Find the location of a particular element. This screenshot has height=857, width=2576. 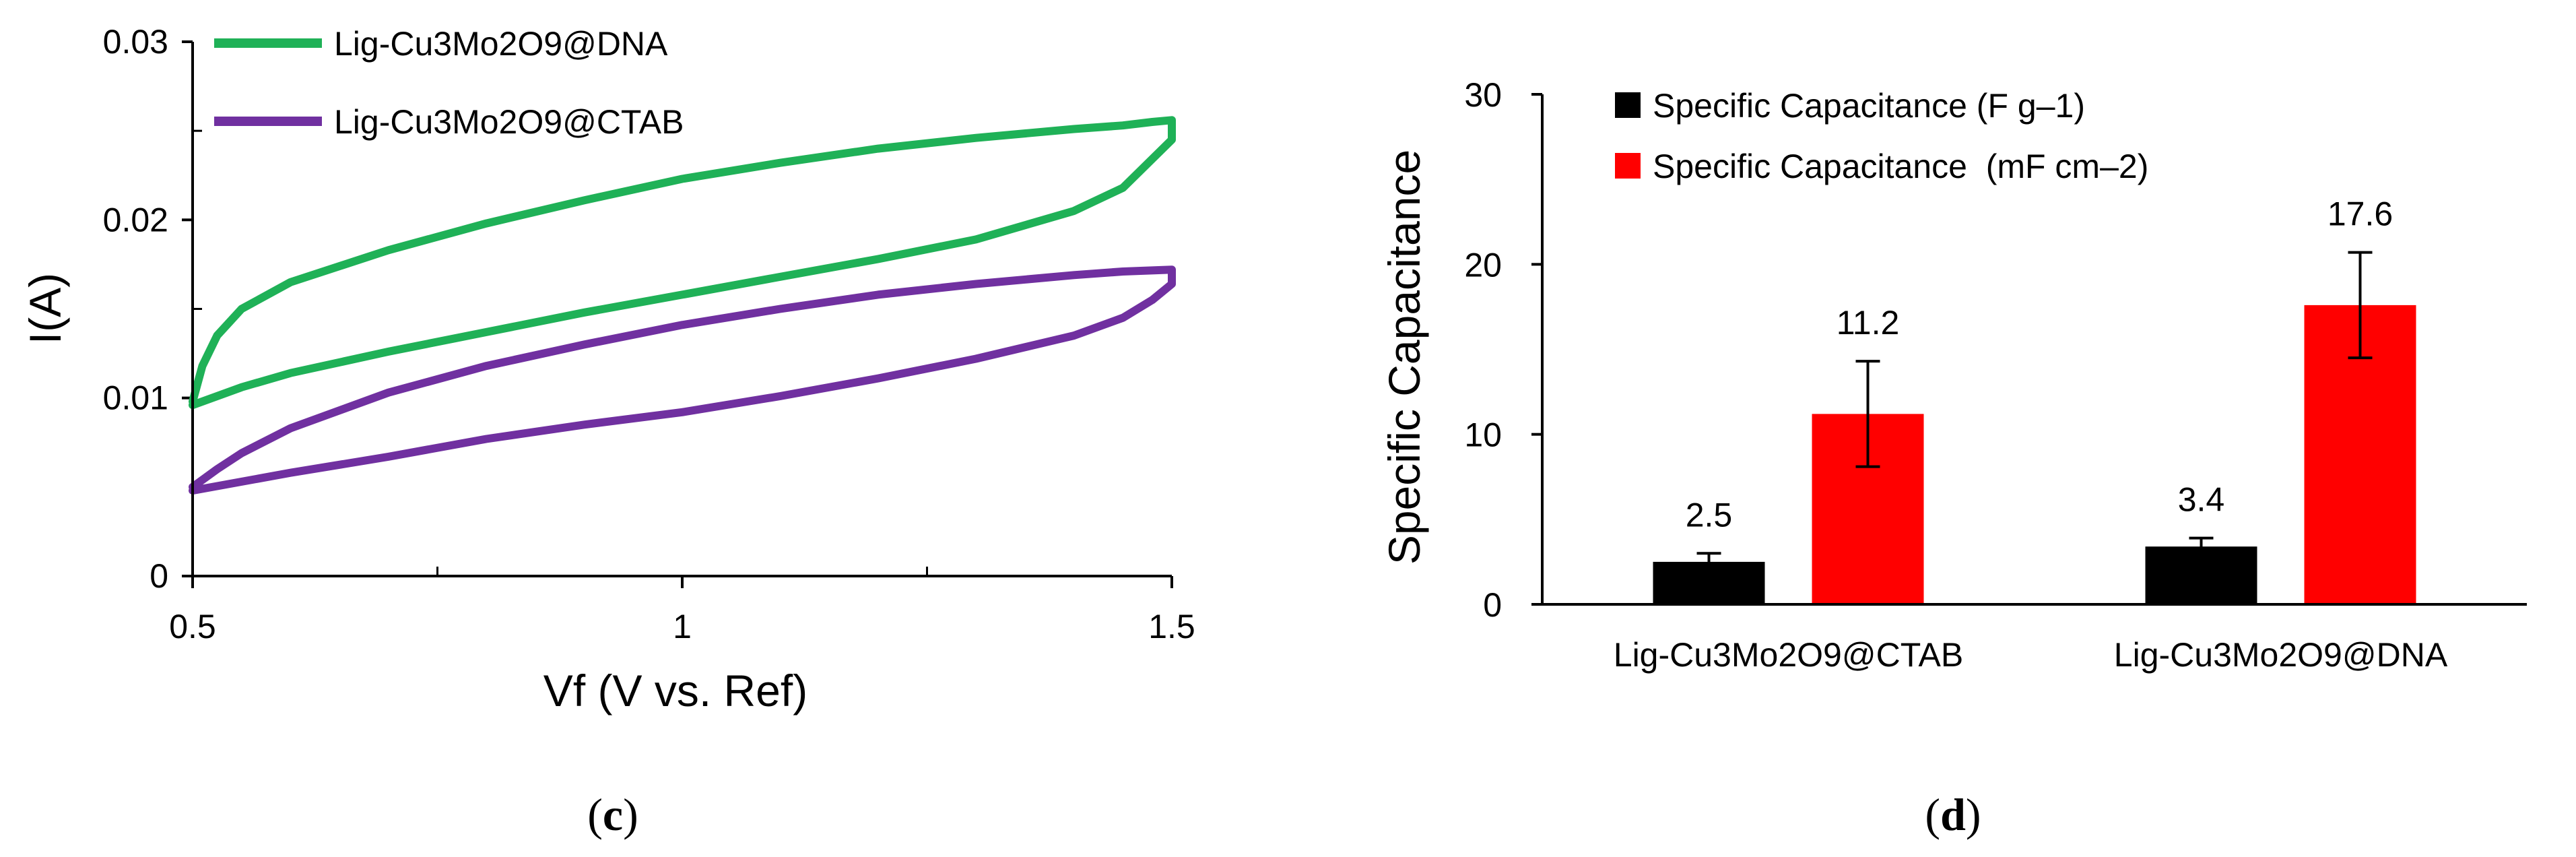

bar-y-tick-label: 30 is located at coordinates (1483, 95).